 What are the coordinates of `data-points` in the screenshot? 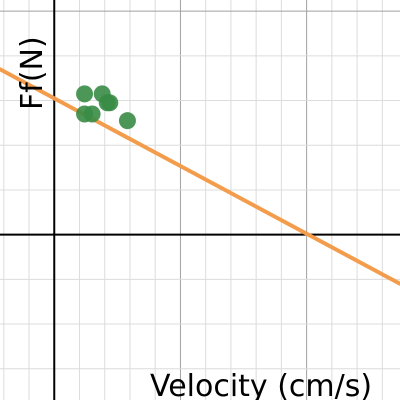 It's located at (106, 107).